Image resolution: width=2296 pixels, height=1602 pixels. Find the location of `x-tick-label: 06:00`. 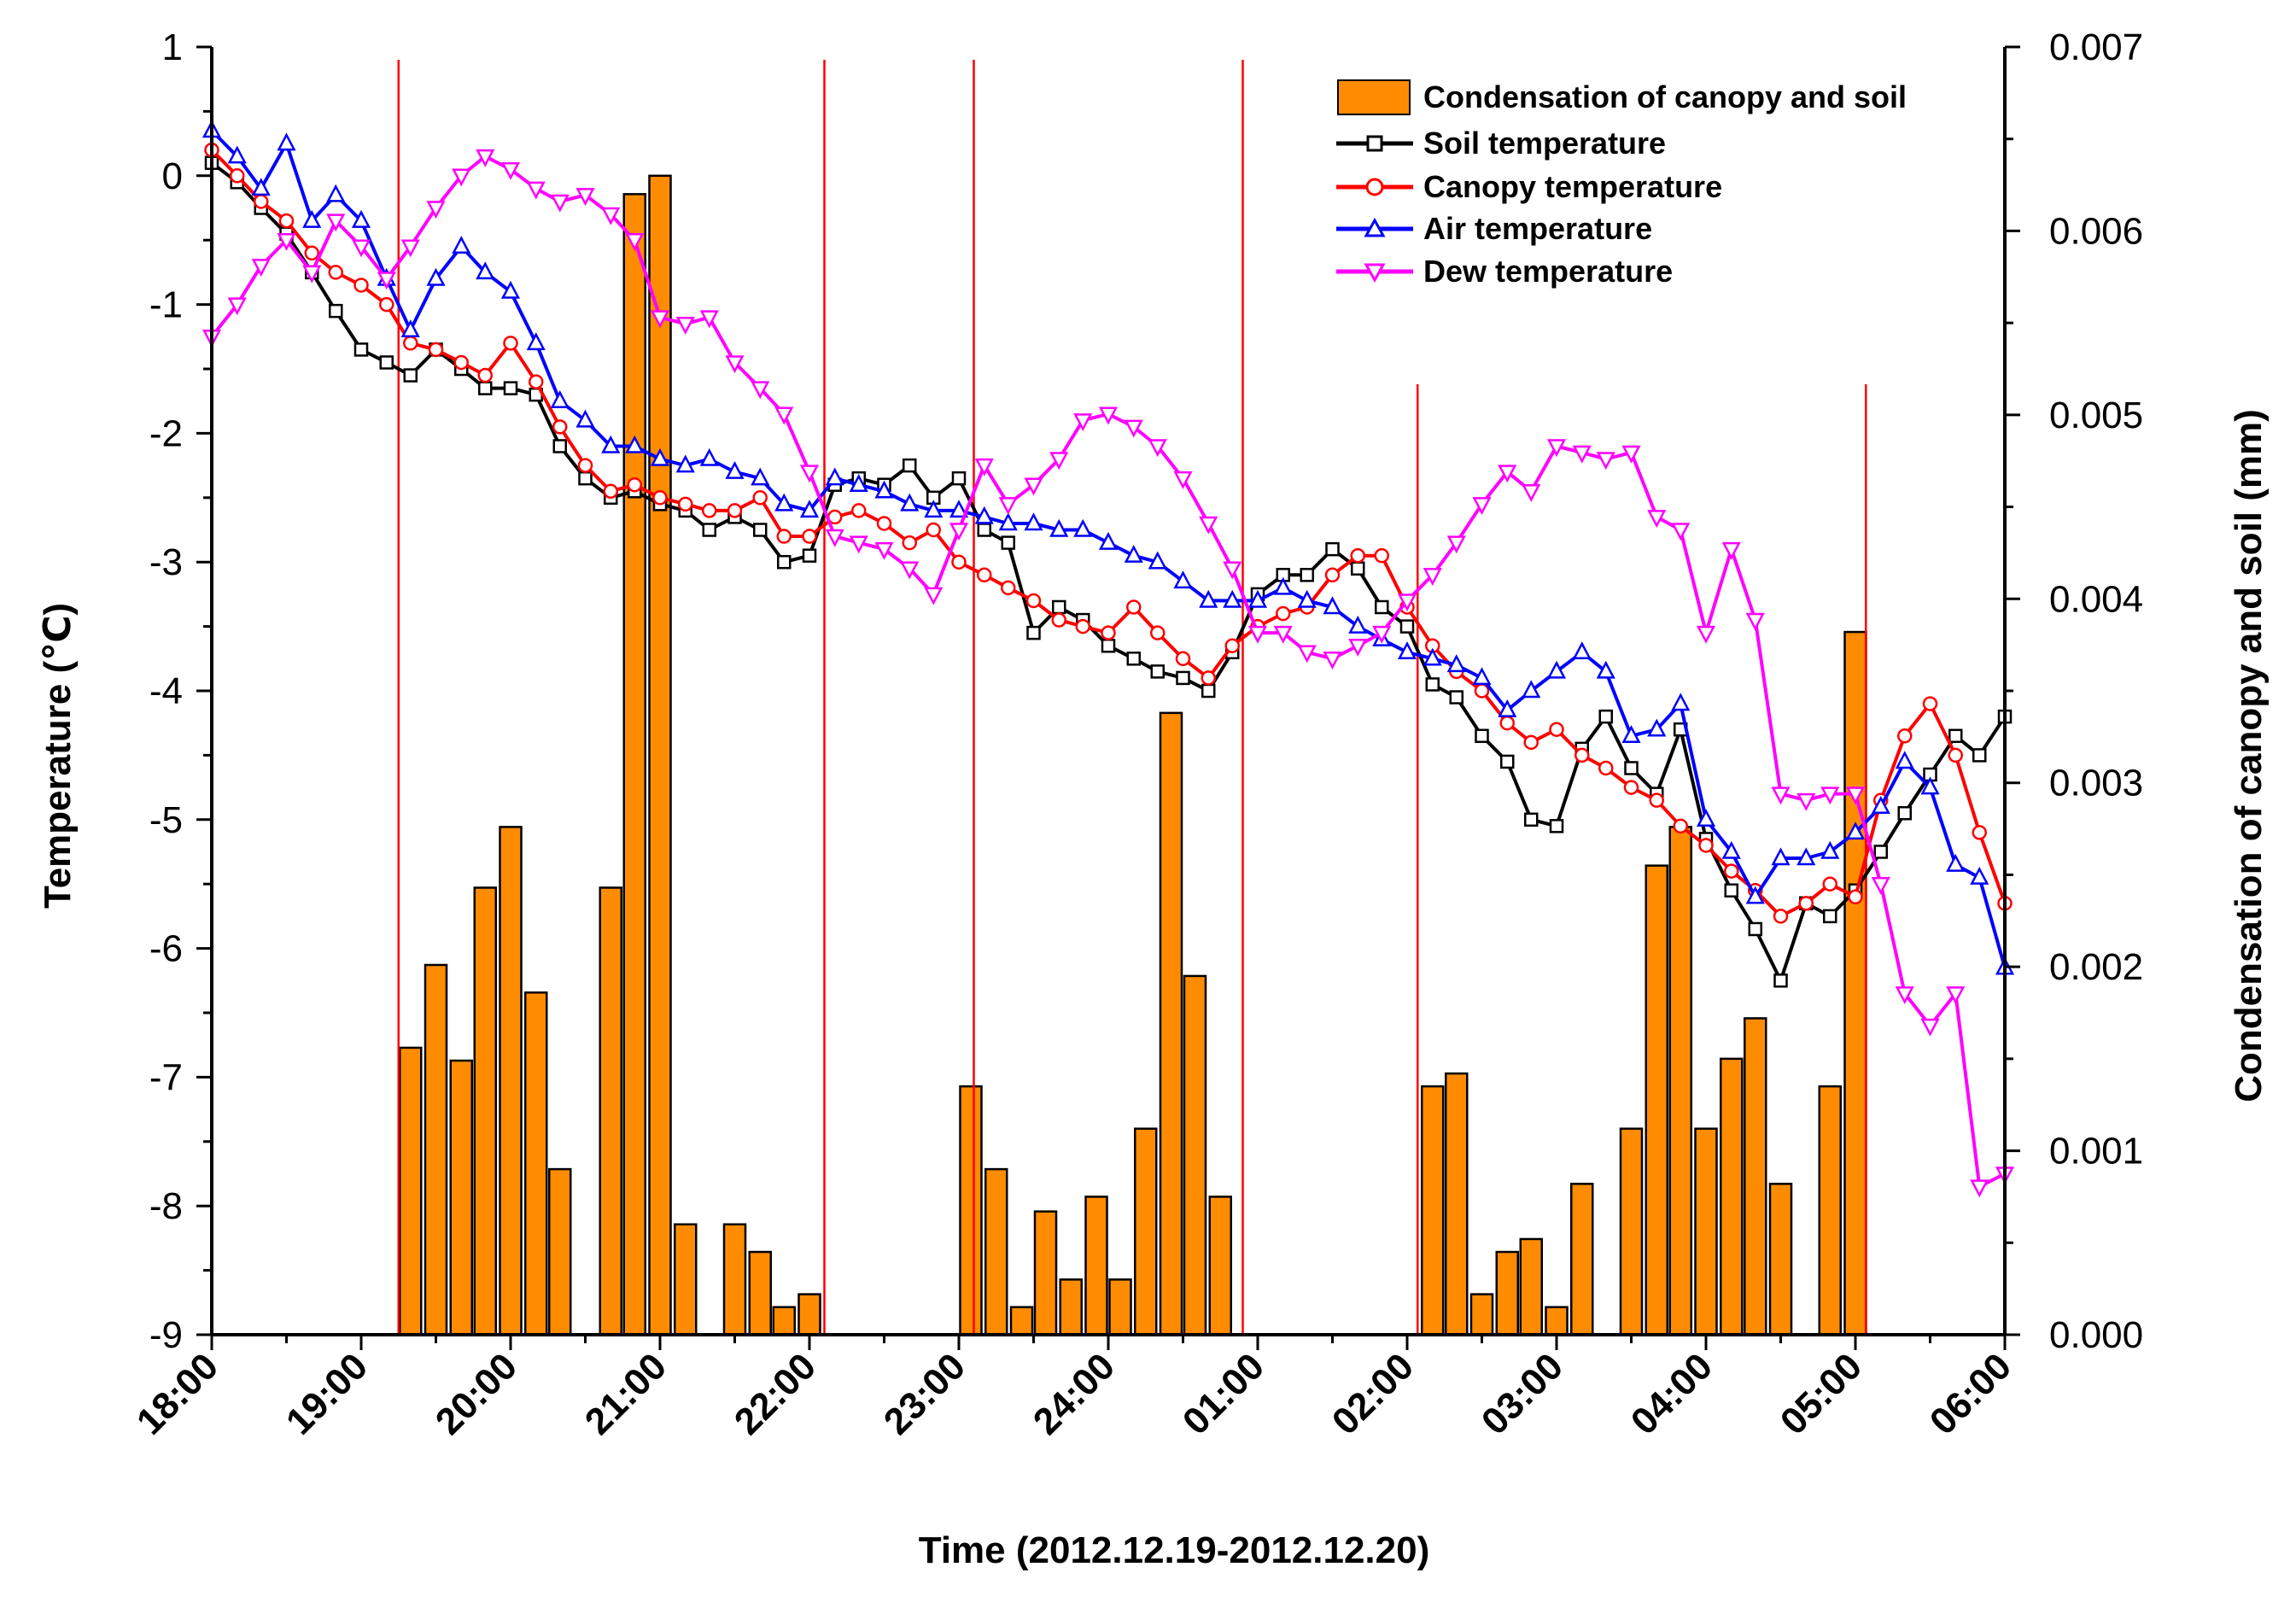

x-tick-label: 06:00 is located at coordinates (1970, 1393).